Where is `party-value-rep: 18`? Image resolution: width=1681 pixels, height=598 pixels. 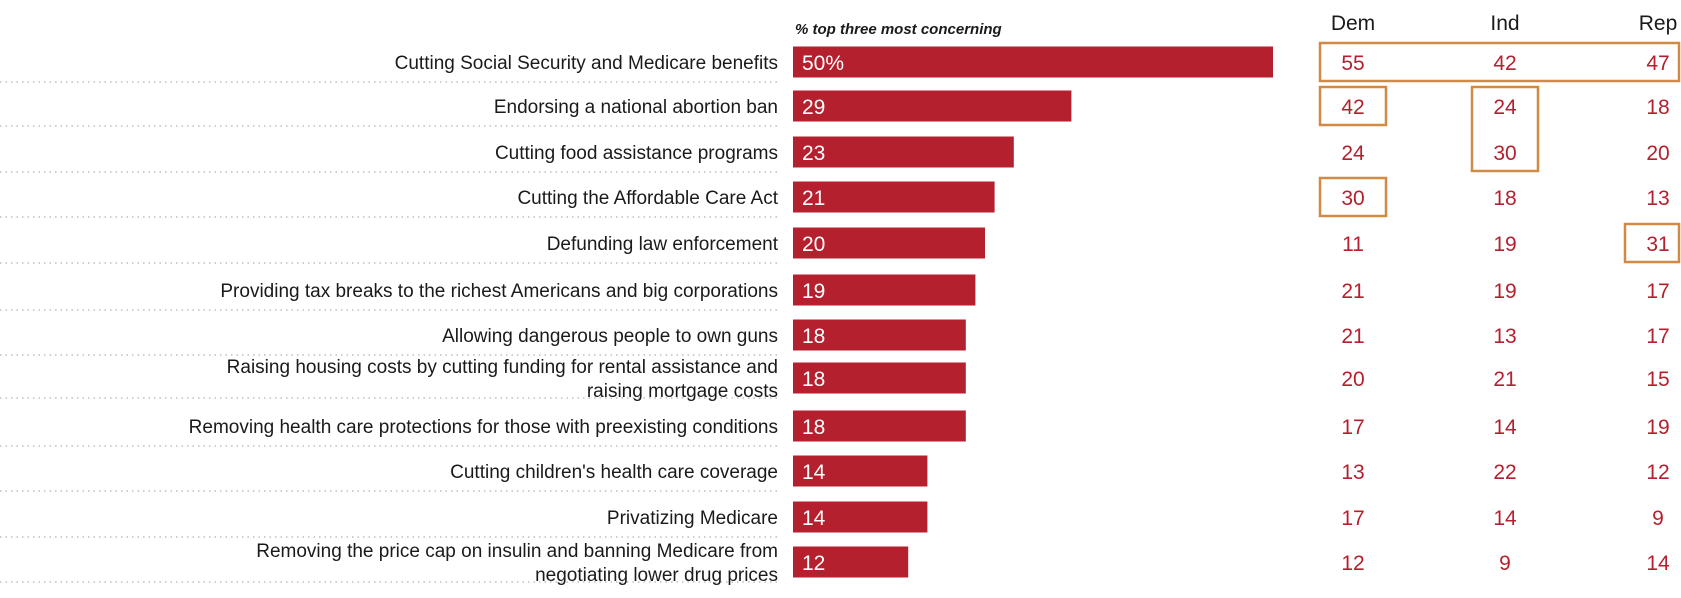
party-value-rep: 18 is located at coordinates (1657, 107).